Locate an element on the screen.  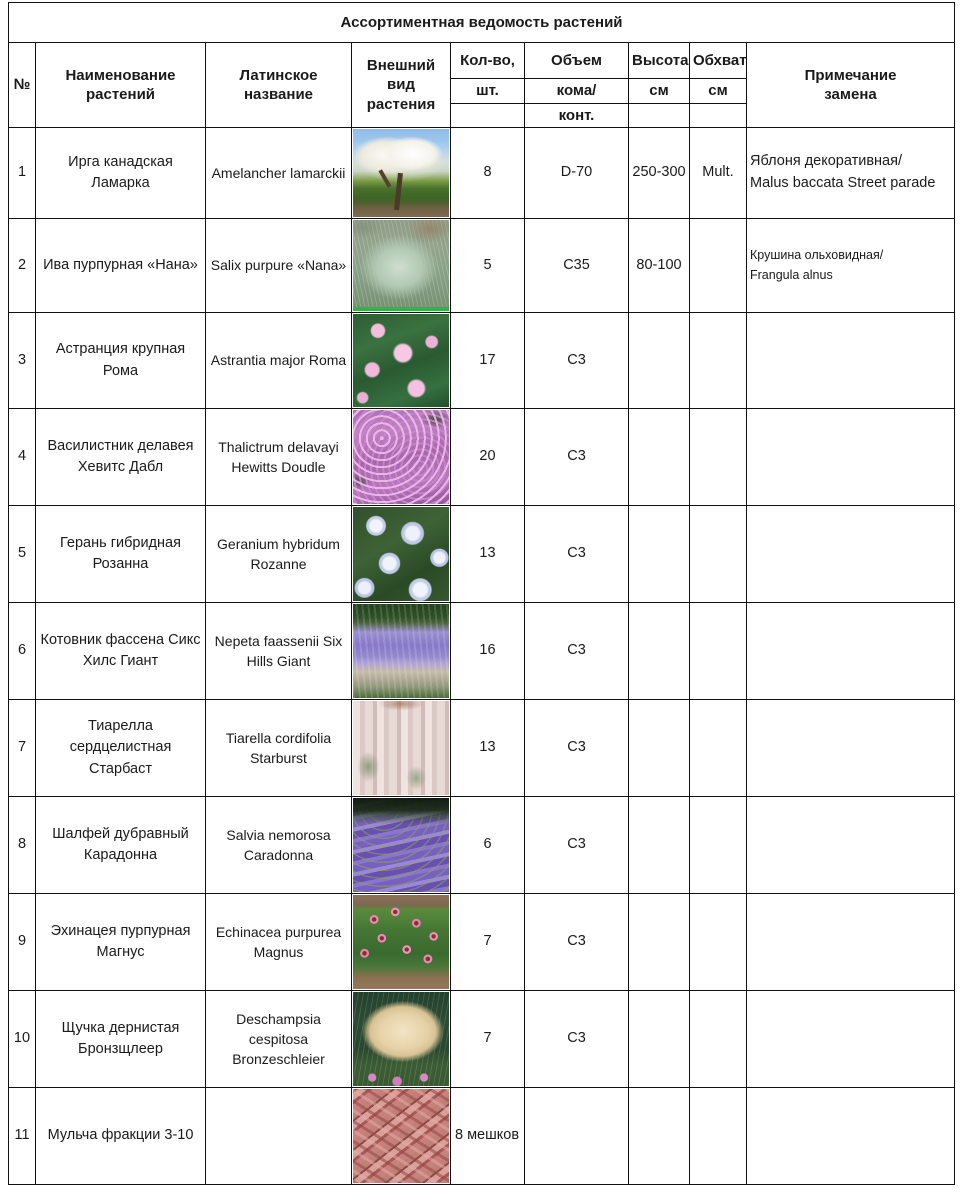
latin-name: Geranium hybridum Rozanne is located at coordinates (278, 554).